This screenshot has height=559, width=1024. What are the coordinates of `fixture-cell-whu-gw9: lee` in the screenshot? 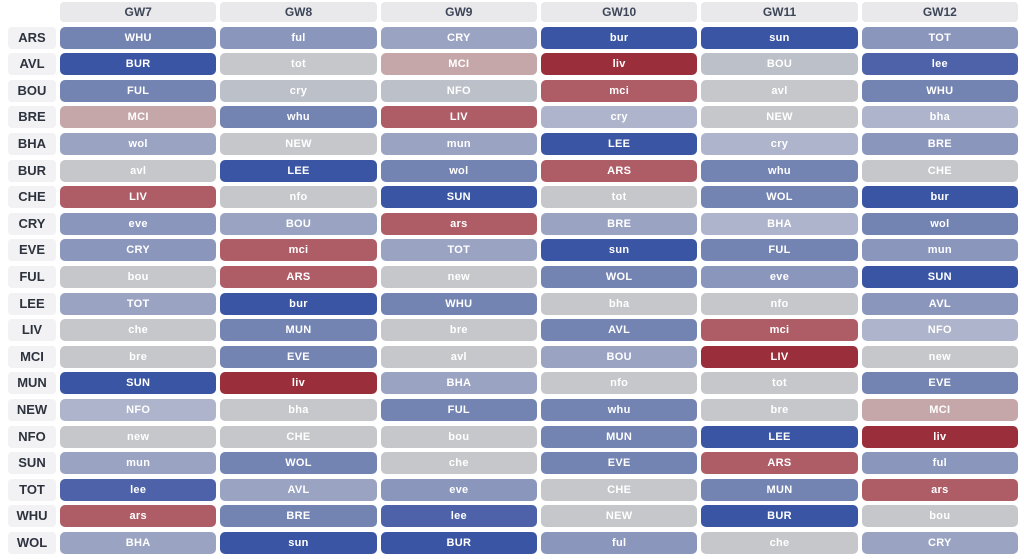 It's located at (458, 516).